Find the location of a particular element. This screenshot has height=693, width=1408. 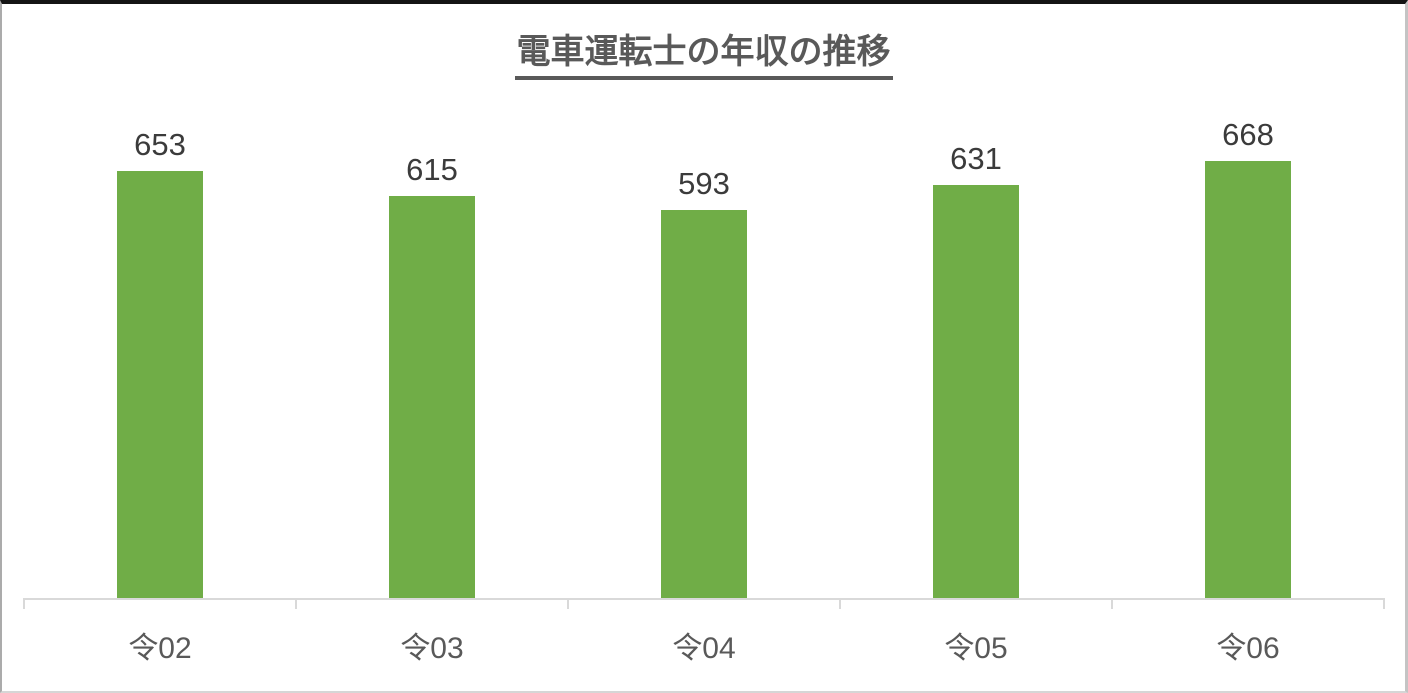

bar-令05 is located at coordinates (976, 391).